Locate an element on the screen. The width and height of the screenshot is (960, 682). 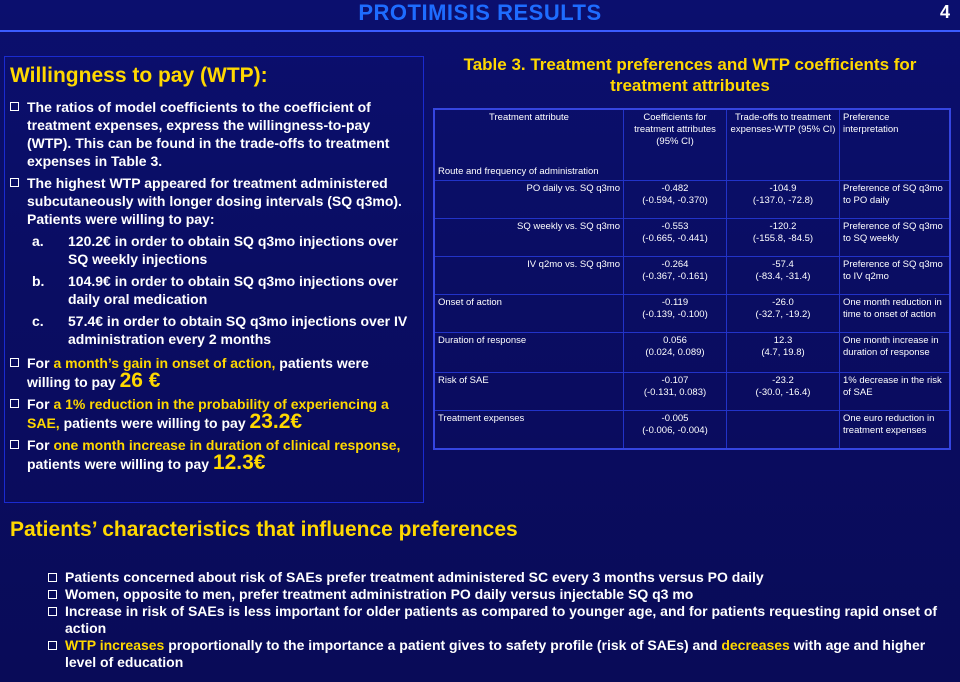
wtp-cell: -23.2 (-30.0, -16.4) is located at coordinates (783, 391).